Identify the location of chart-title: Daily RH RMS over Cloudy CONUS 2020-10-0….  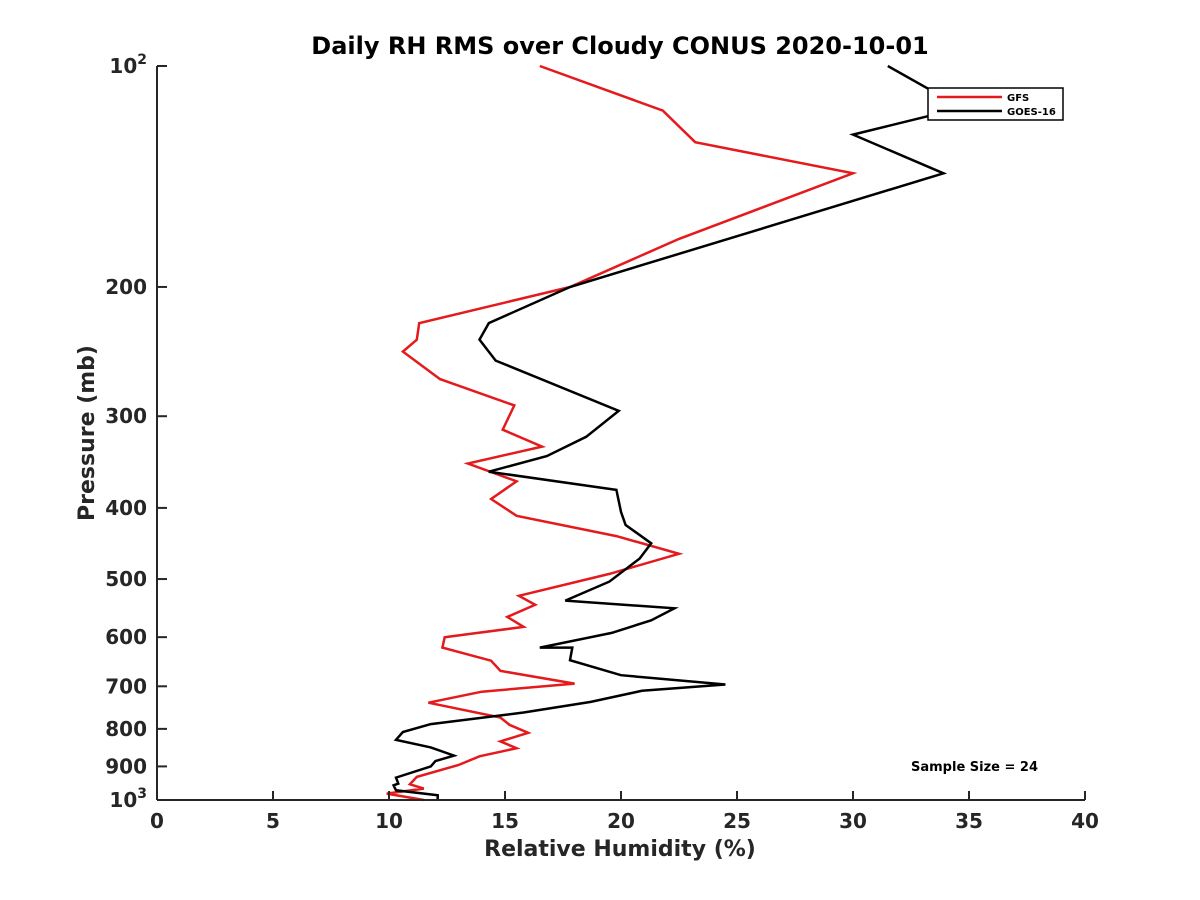
(619, 46).